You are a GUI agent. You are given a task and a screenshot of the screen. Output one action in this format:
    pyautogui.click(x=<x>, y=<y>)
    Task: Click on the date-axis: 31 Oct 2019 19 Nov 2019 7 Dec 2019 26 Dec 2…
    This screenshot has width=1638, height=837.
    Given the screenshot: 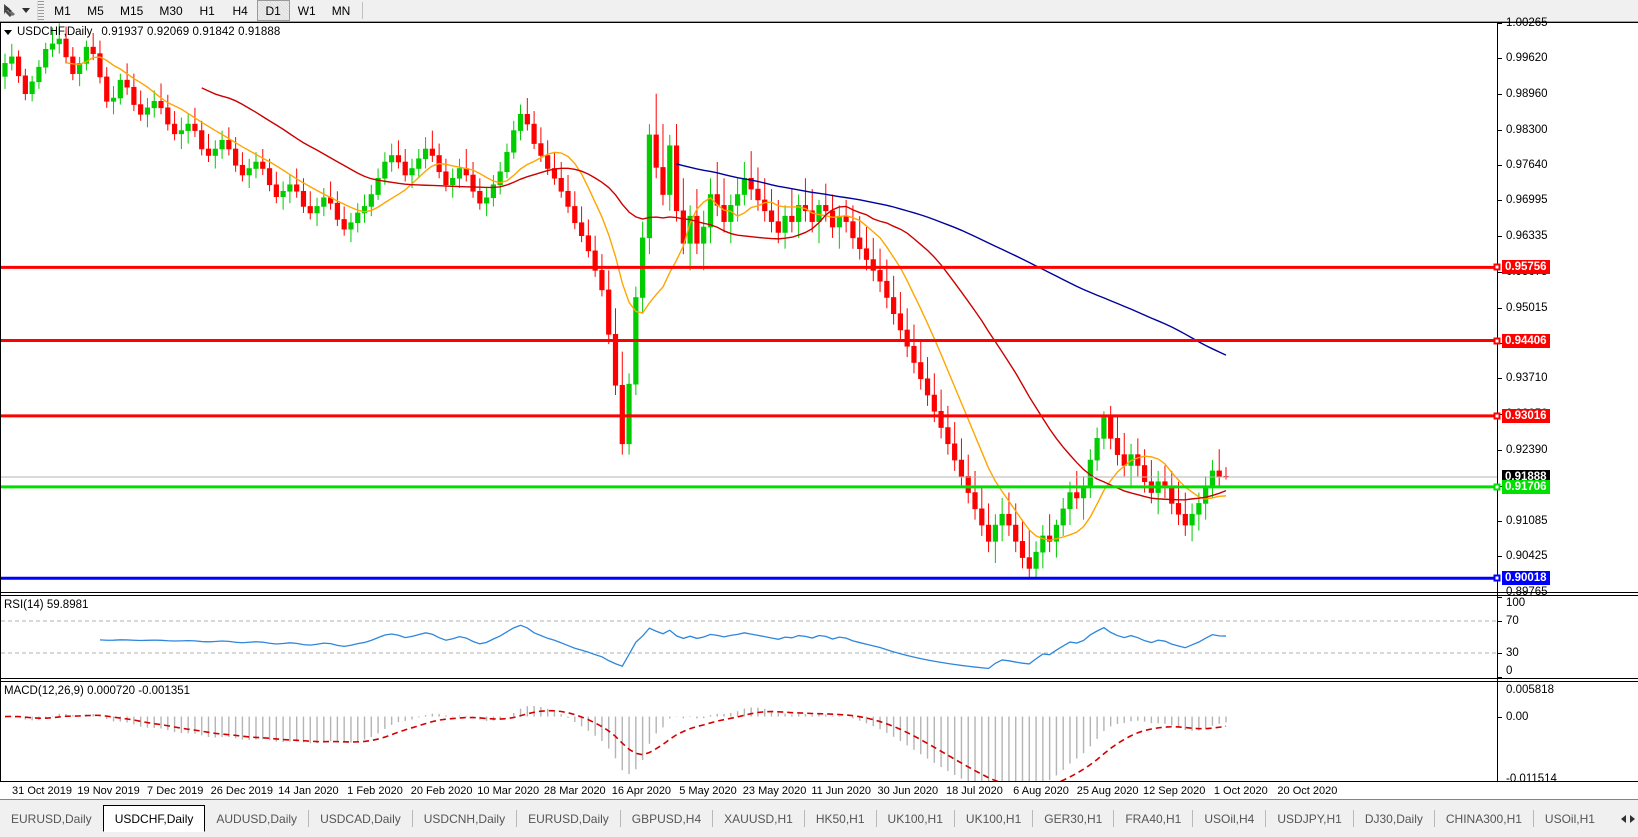 What is the action you would take?
    pyautogui.click(x=819, y=790)
    